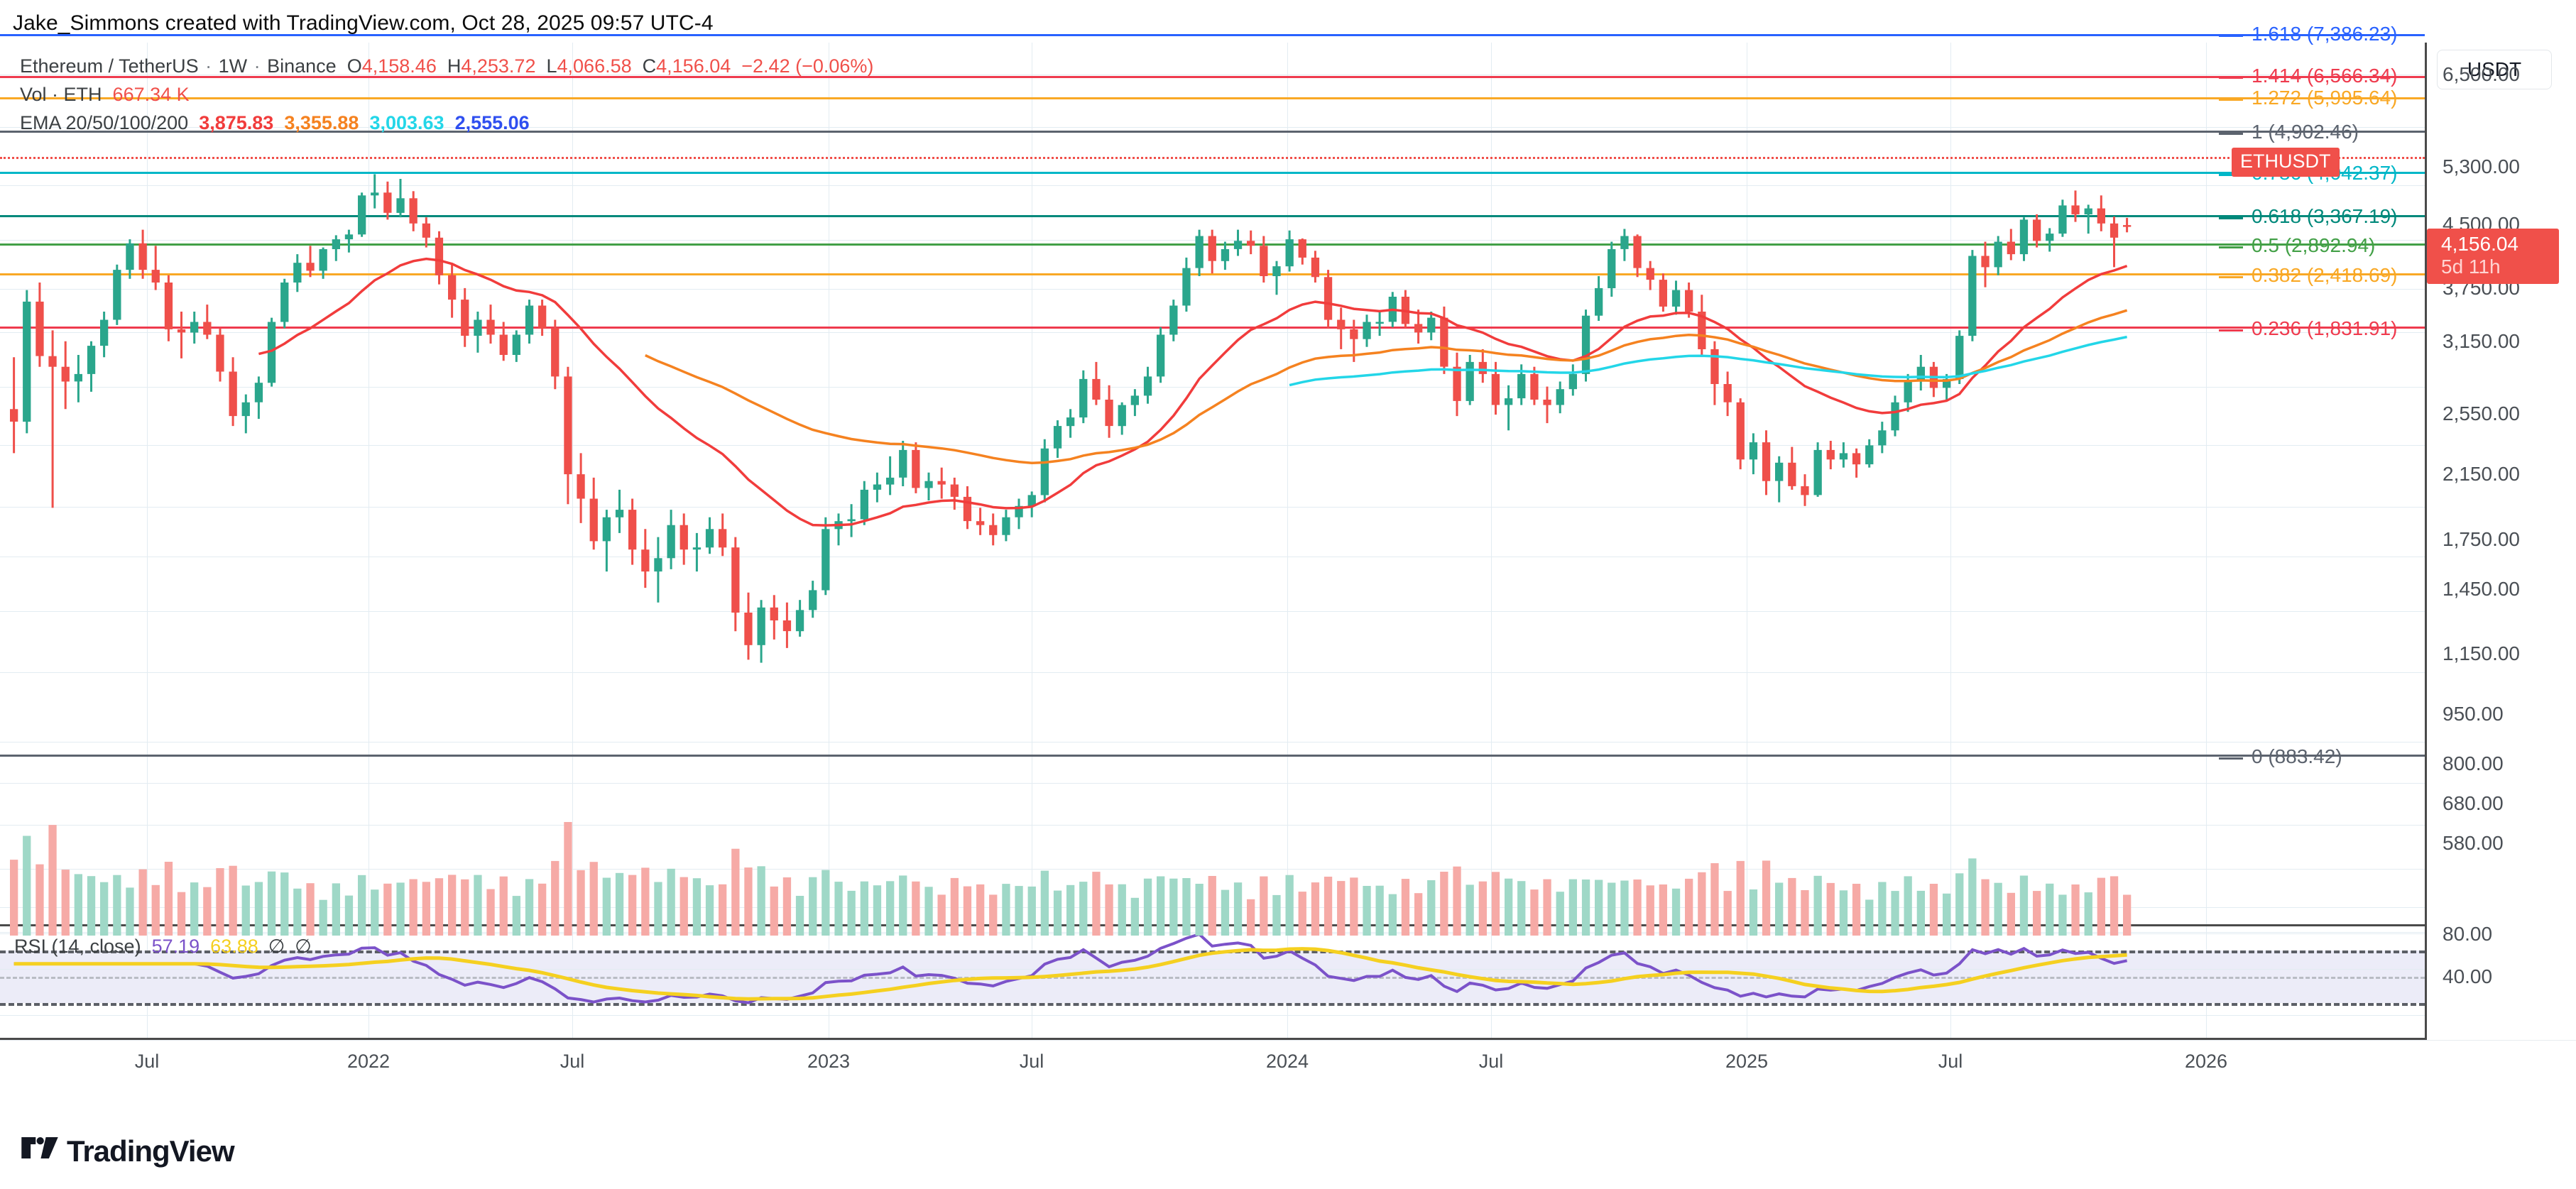 This screenshot has height=1189, width=2576. I want to click on ema-label: EMA 20/50/100/200, so click(104, 122).